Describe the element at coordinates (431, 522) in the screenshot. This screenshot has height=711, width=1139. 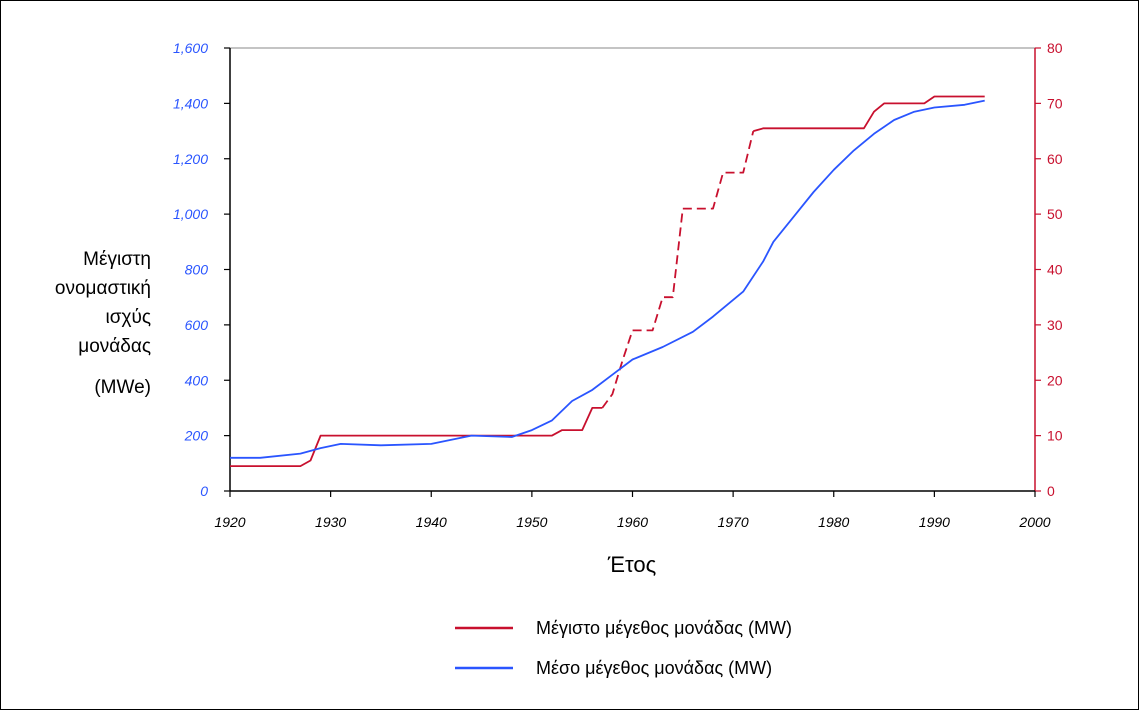
I see `x-tick-label: 1940` at that location.